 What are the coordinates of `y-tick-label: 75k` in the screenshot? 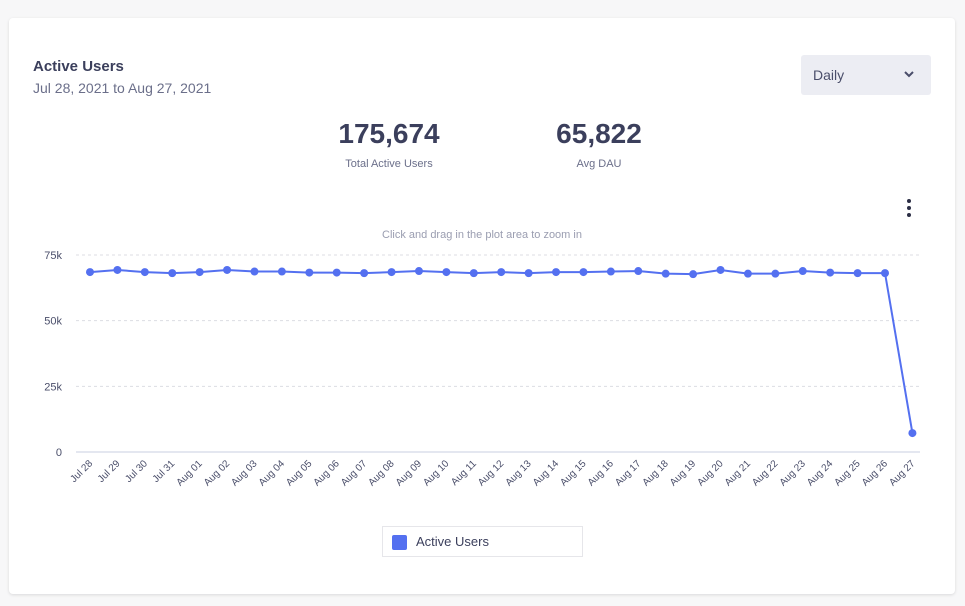 It's located at (53, 256).